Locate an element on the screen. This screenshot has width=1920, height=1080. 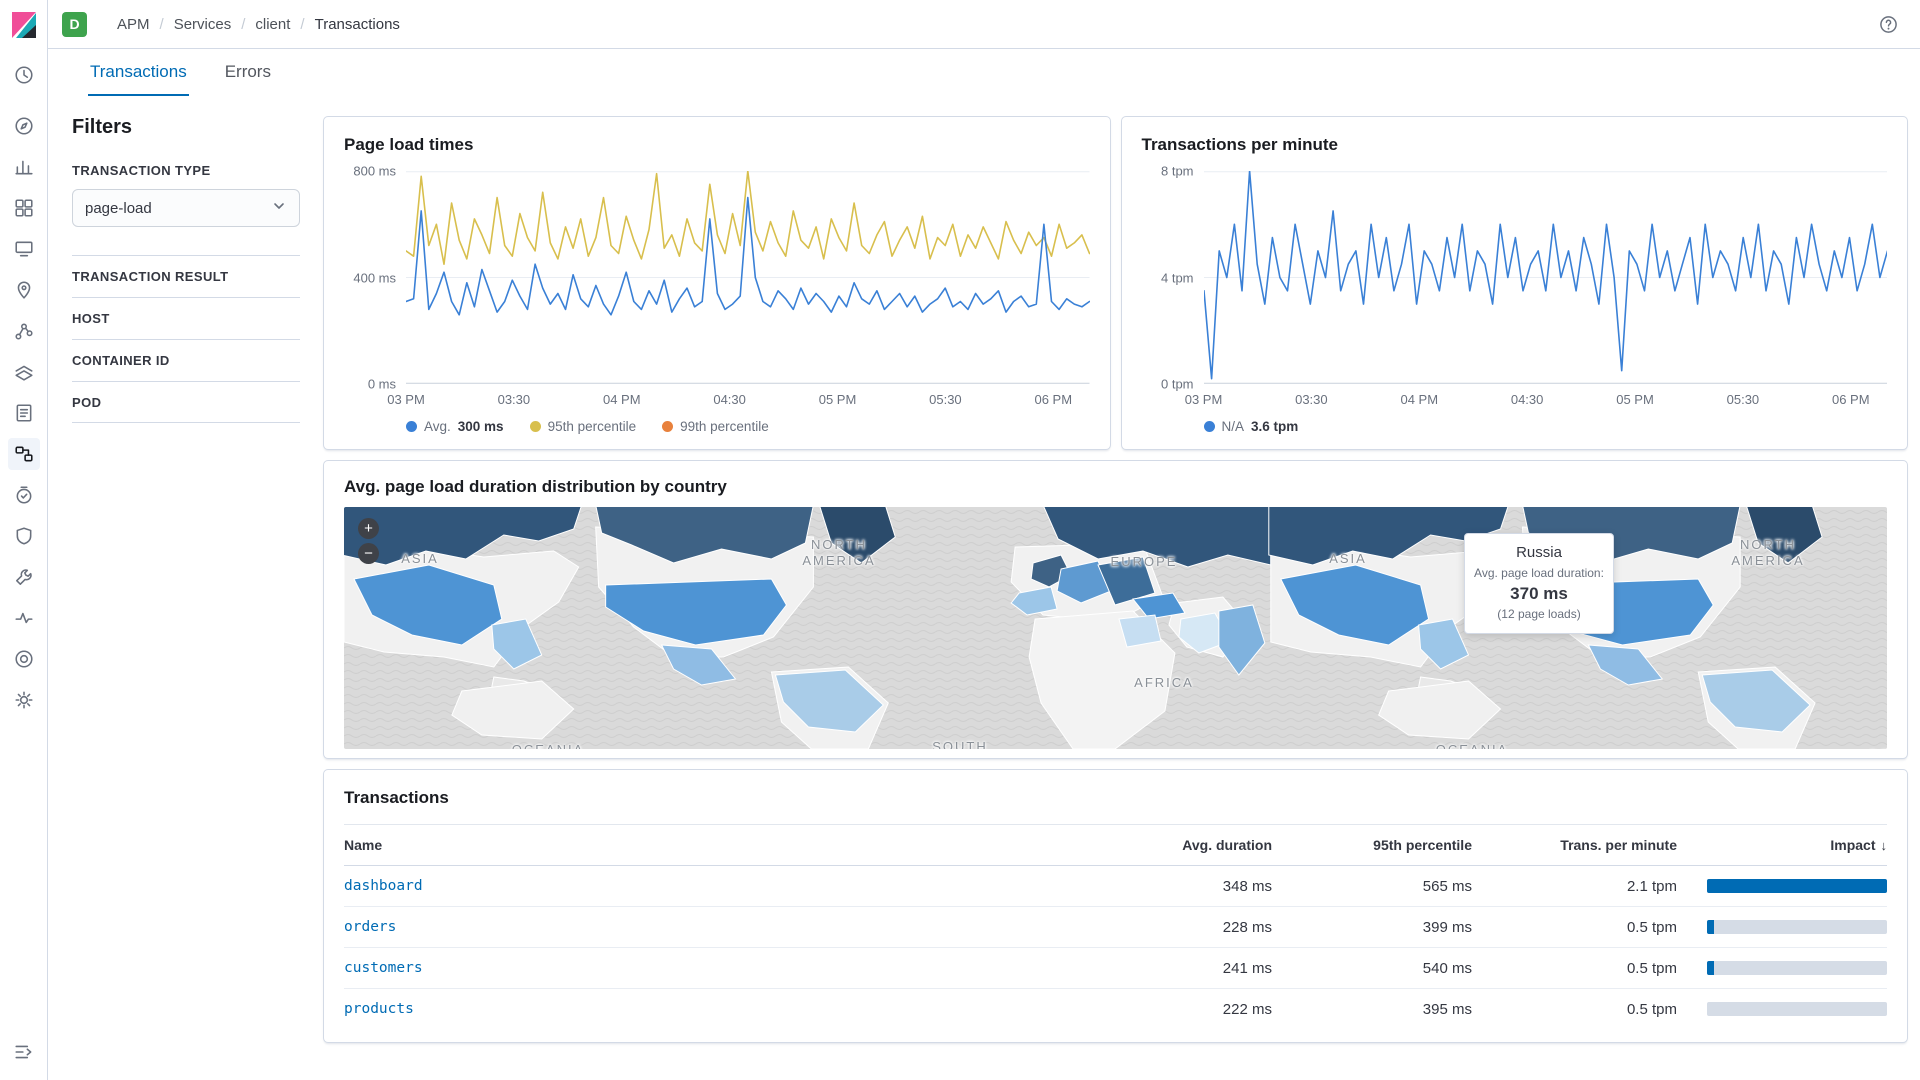
legend-label: N/A is located at coordinates (1233, 426).